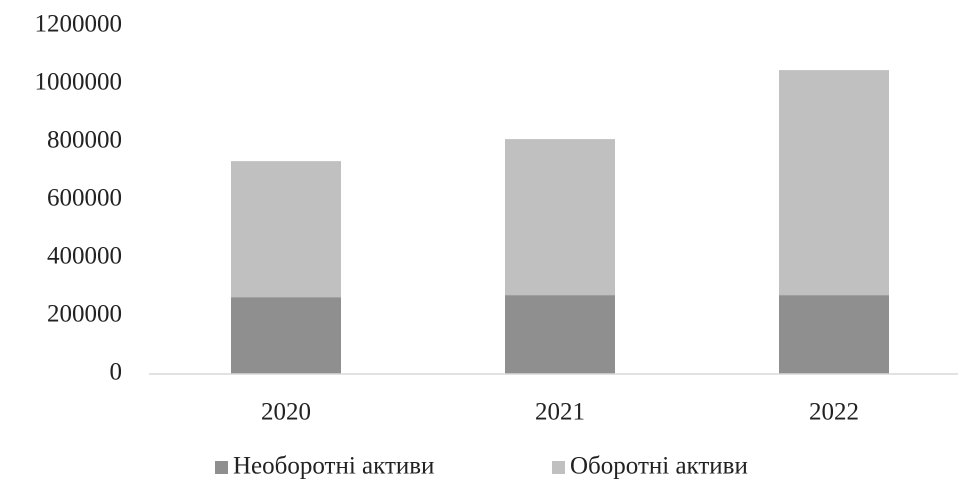 This screenshot has width=960, height=490. Describe the element at coordinates (659, 466) in the screenshot. I see `legend-label: Оборотні активи` at that location.